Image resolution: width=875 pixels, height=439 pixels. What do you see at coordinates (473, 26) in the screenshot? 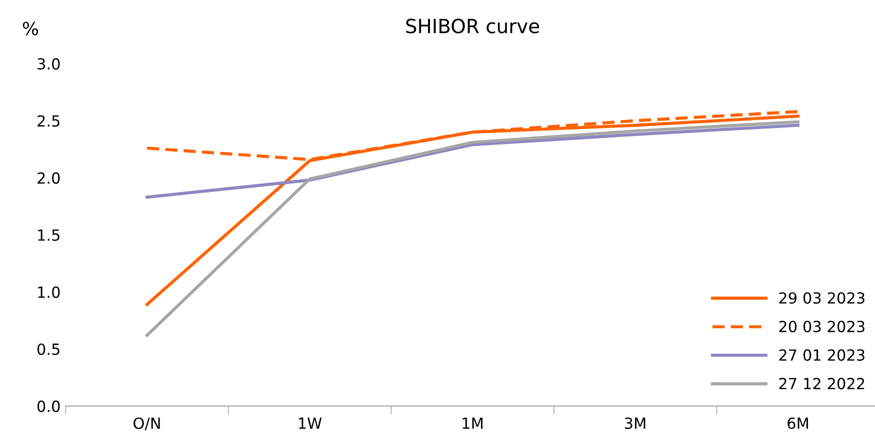
I see `chart-title: SHIBOR curve` at bounding box center [473, 26].